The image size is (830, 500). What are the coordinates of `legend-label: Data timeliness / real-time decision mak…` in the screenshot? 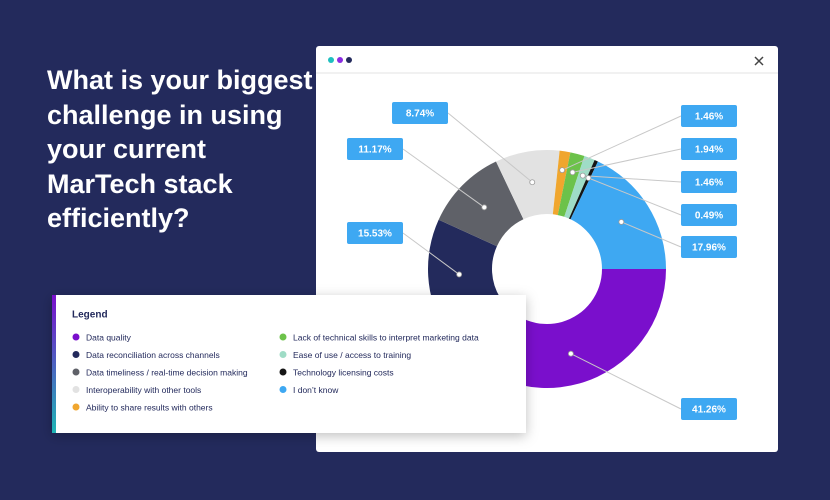 It's located at (167, 372).